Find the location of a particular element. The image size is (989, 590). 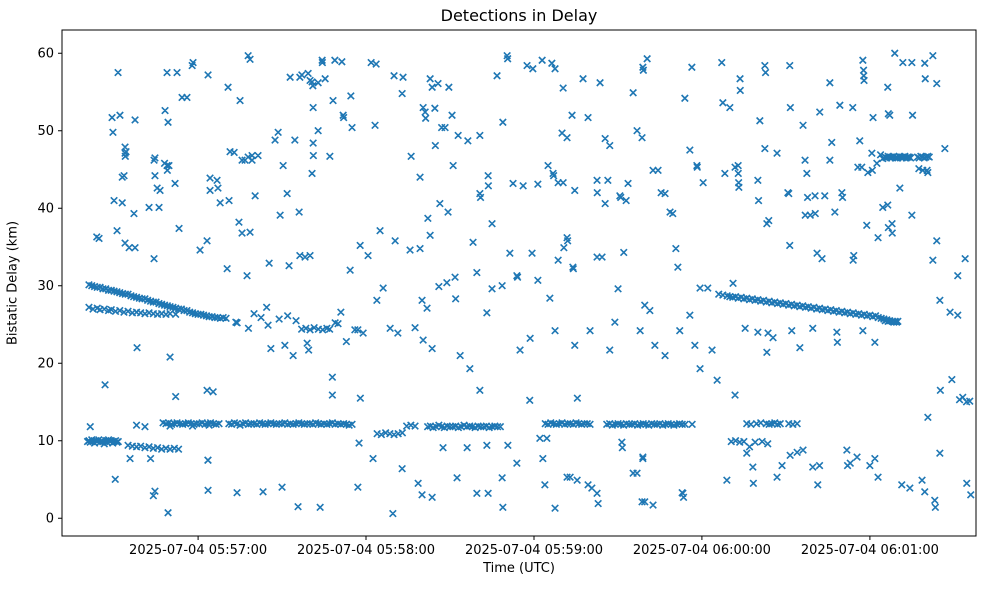

x-axis-label: Time (UTC) is located at coordinates (519, 568).